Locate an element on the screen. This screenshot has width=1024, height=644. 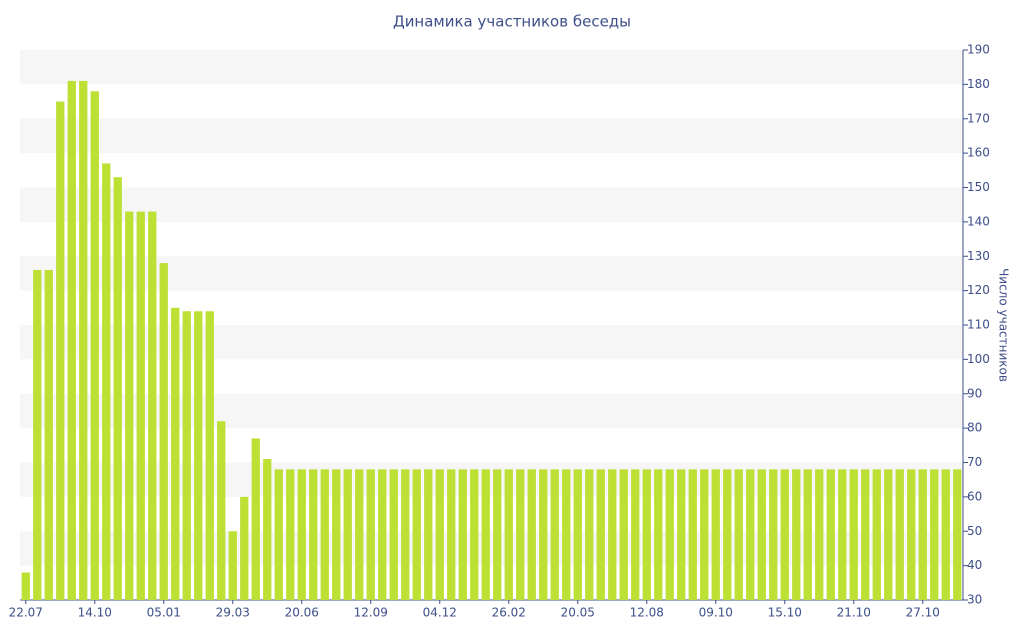
x-tick-label: 12.09 is located at coordinates (371, 613).